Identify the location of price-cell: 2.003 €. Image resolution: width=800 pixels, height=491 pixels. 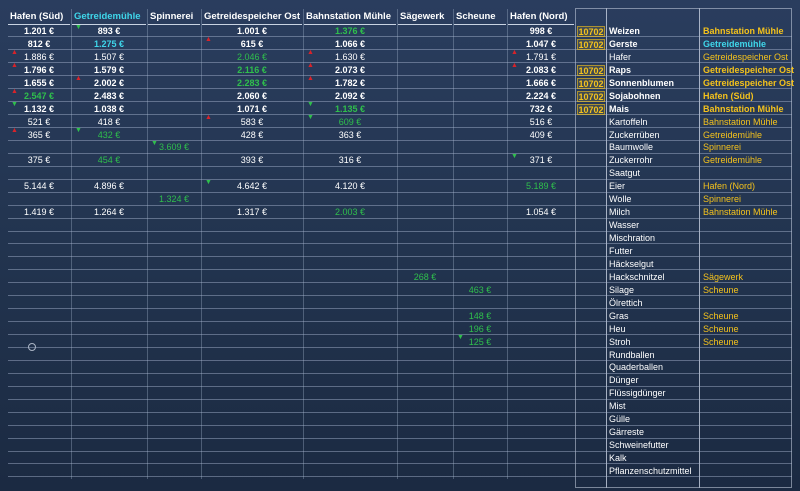
(350, 212).